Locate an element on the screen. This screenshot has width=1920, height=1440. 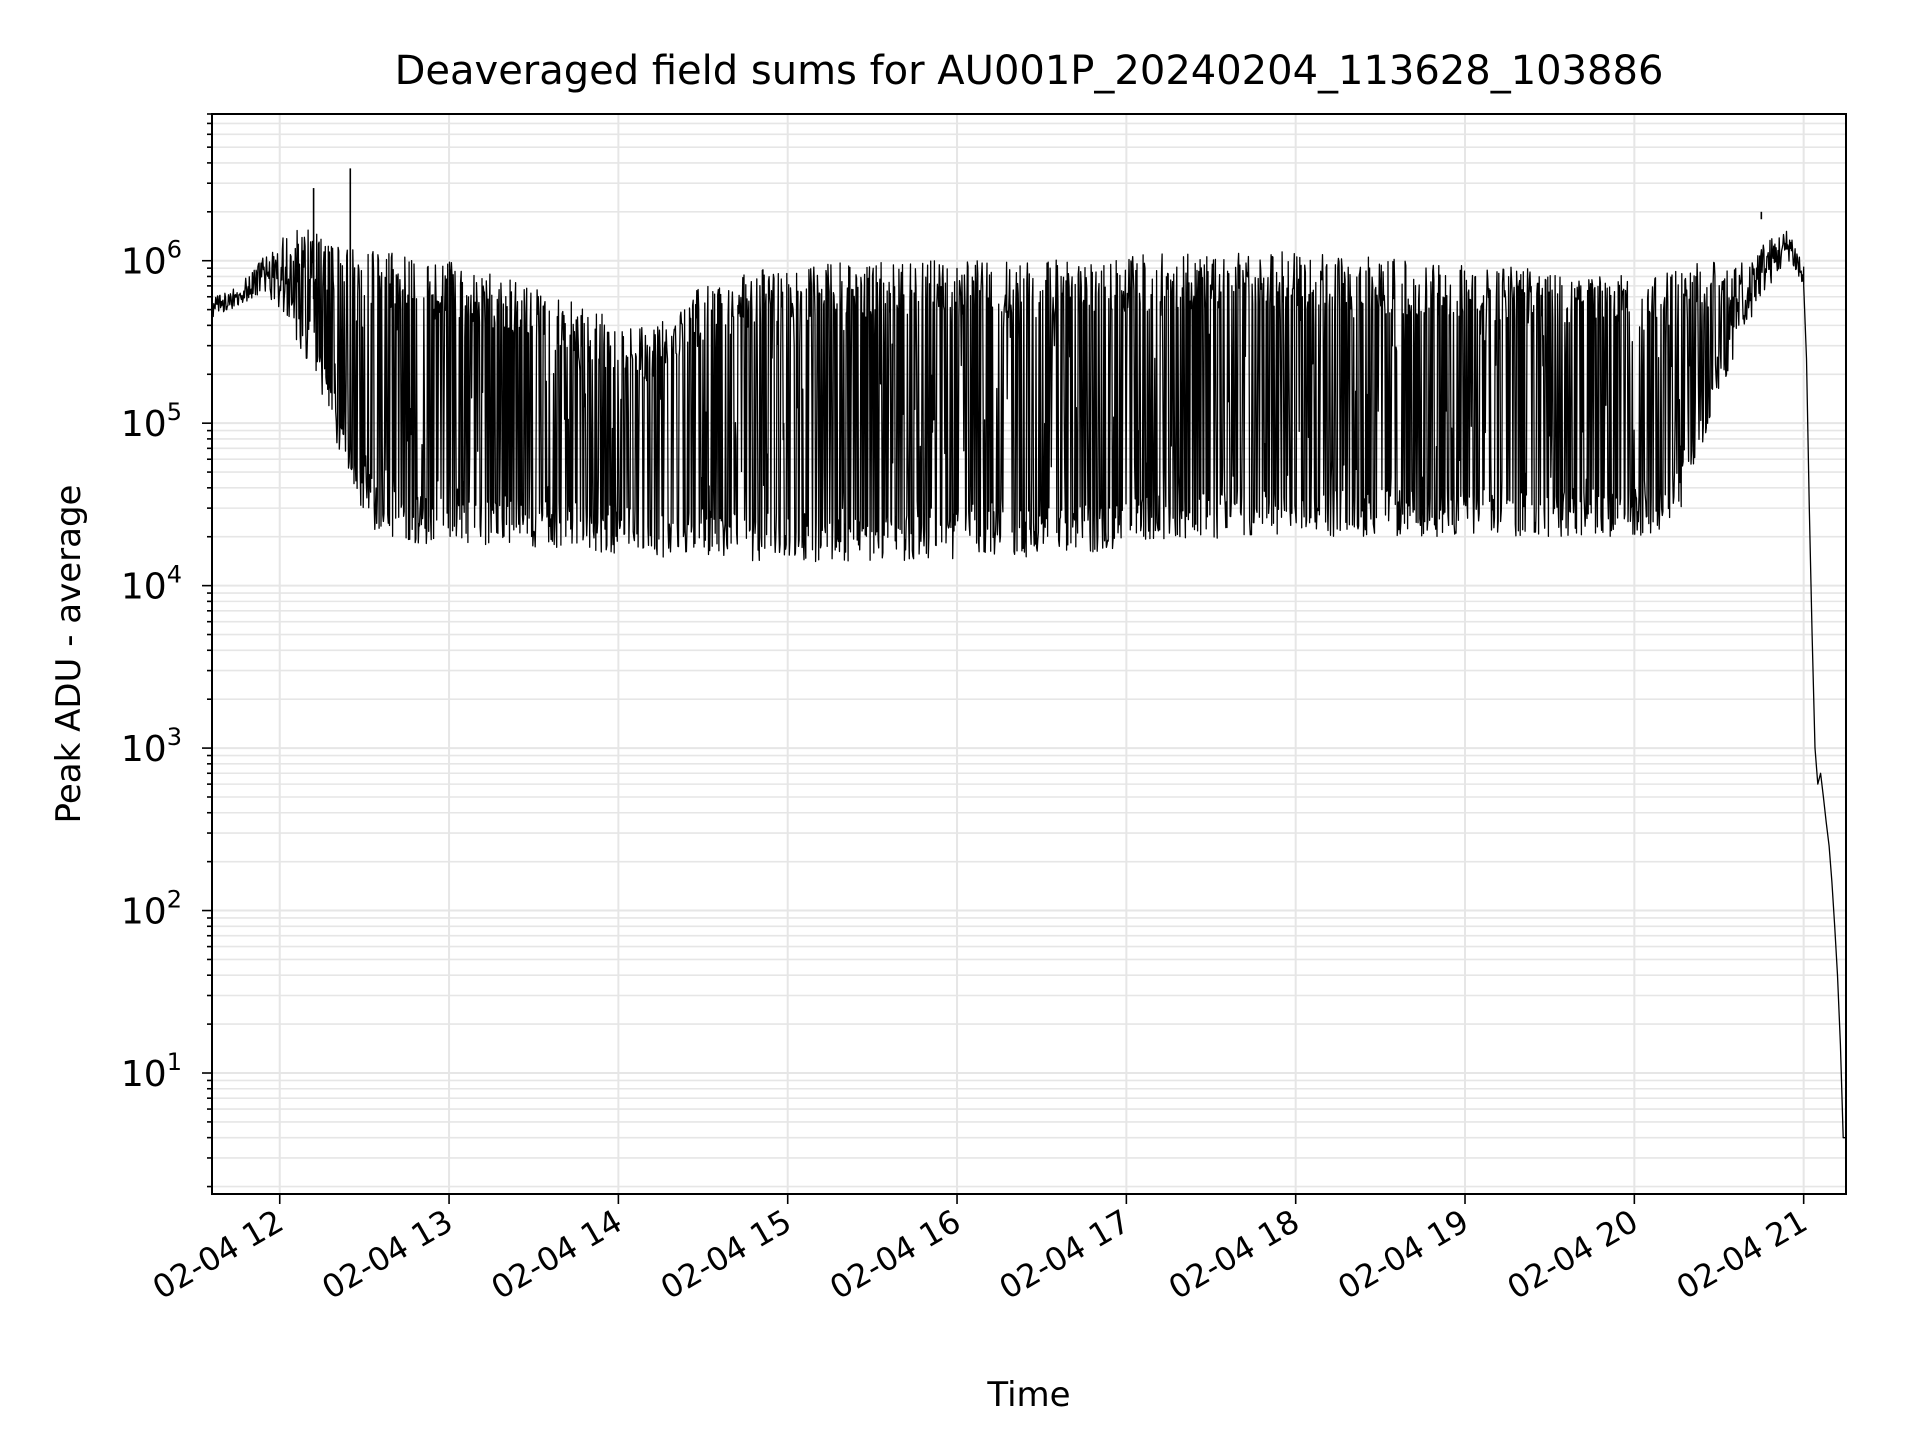
y-tick-label: 10⁴ is located at coordinates (151, 584).